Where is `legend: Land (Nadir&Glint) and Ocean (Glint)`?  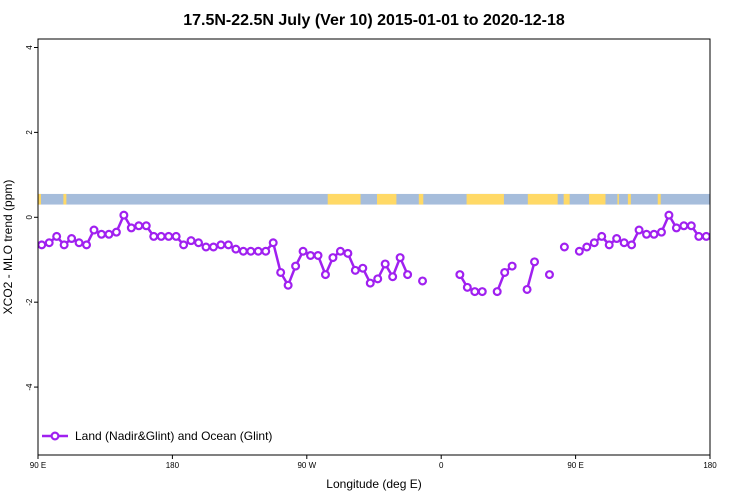 legend: Land (Nadir&Glint) and Ocean (Glint) is located at coordinates (157, 436).